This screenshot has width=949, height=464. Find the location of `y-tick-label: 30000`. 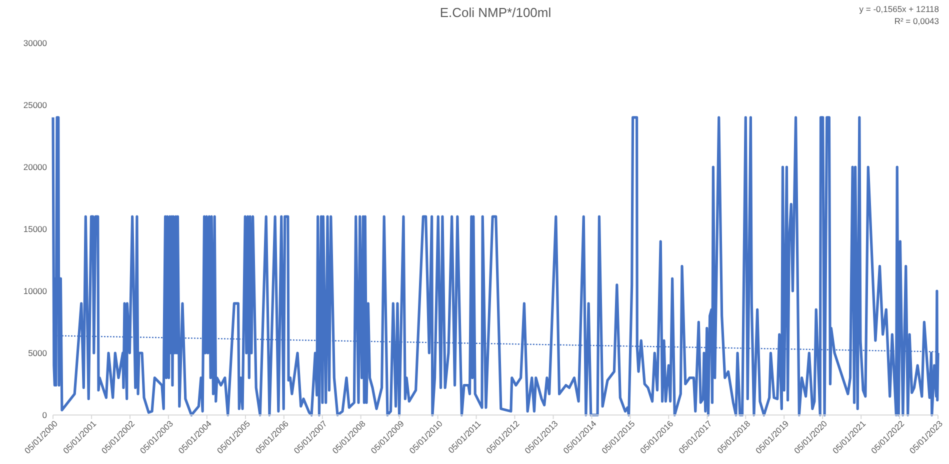

y-tick-label: 30000 is located at coordinates (35, 43).